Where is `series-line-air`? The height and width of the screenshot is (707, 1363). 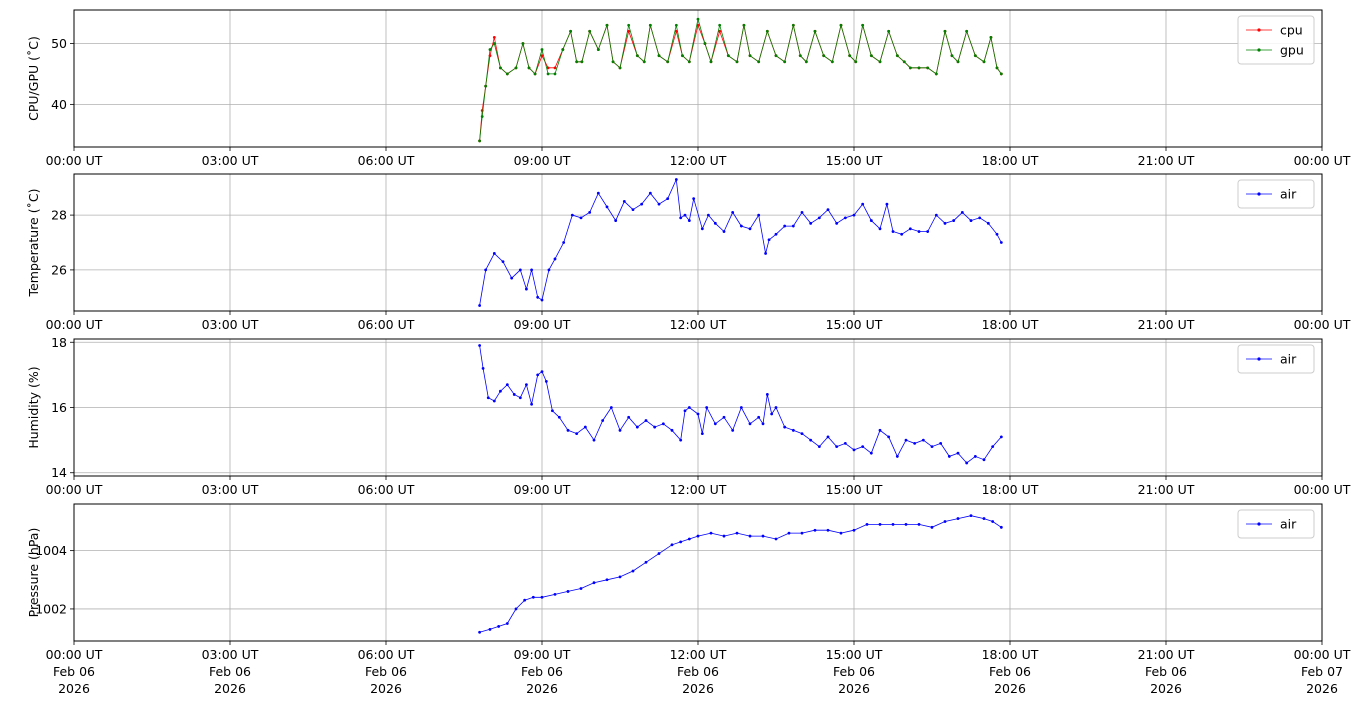 series-line-air is located at coordinates (740, 404).